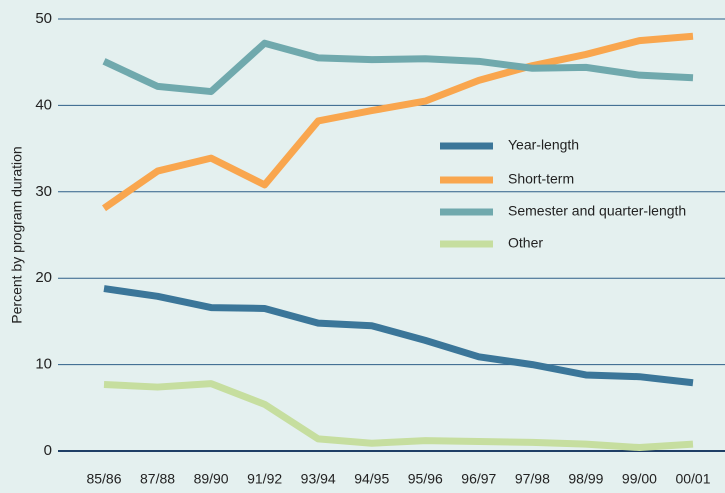 Image resolution: width=725 pixels, height=493 pixels. I want to click on y-tick-label: 30, so click(43, 191).